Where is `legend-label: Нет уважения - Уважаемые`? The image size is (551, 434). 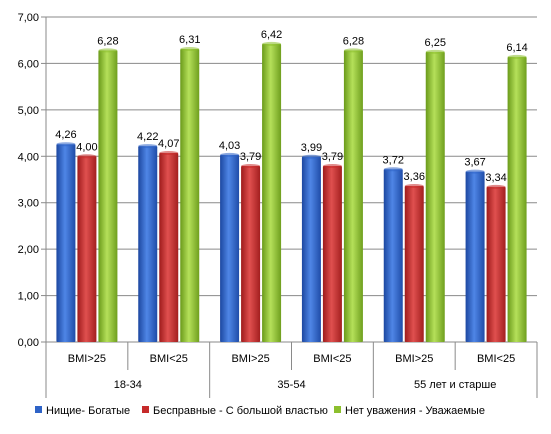 legend-label: Нет уважения - Уважаемые is located at coordinates (415, 411).